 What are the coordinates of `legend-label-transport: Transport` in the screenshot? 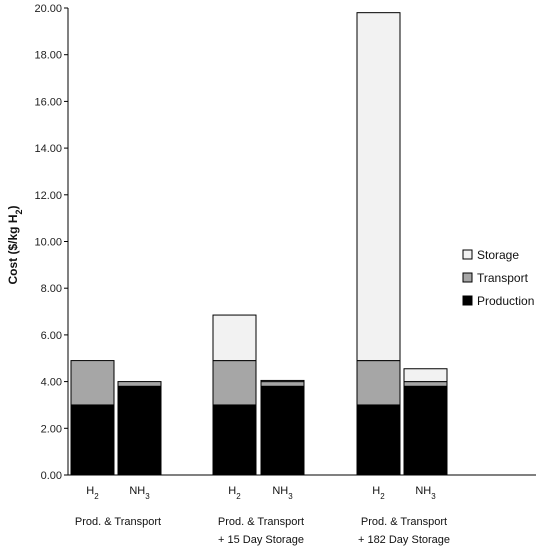 It's located at (503, 278).